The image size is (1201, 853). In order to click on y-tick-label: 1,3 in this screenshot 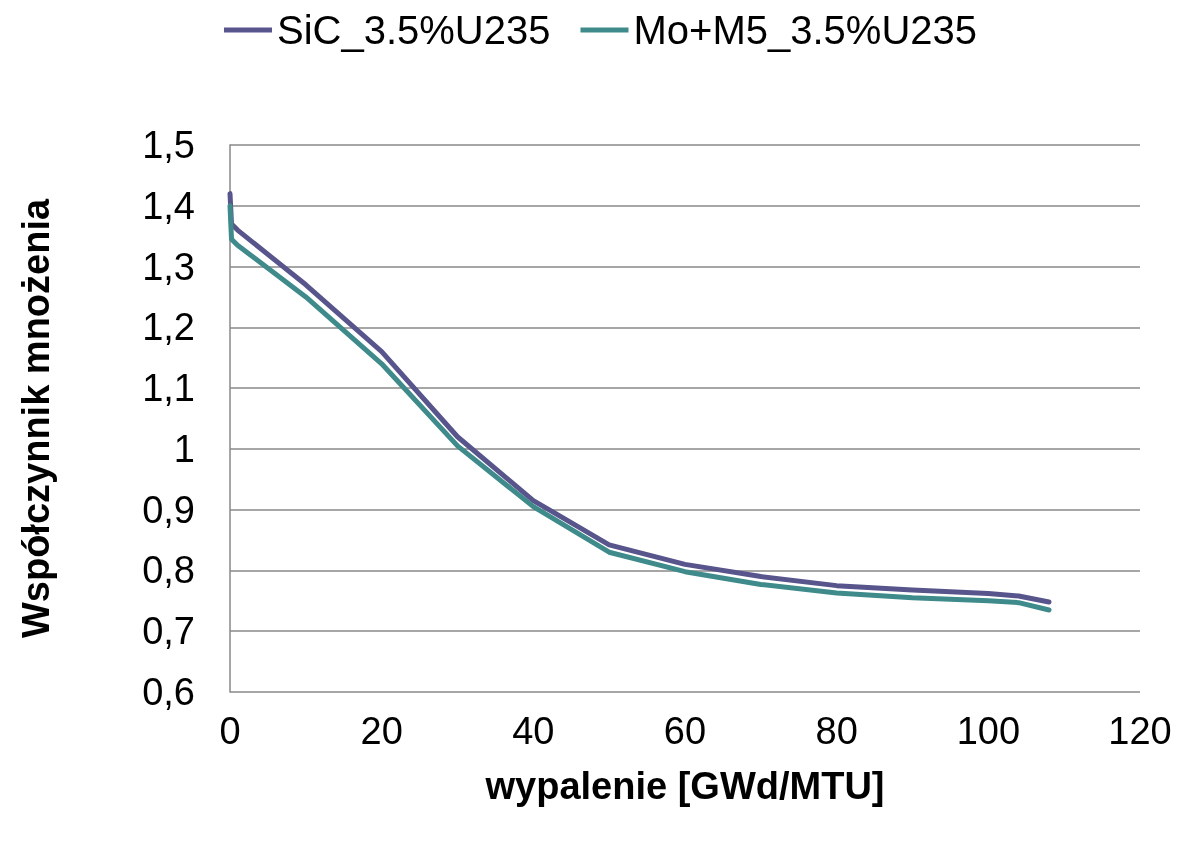, I will do `click(168, 266)`.